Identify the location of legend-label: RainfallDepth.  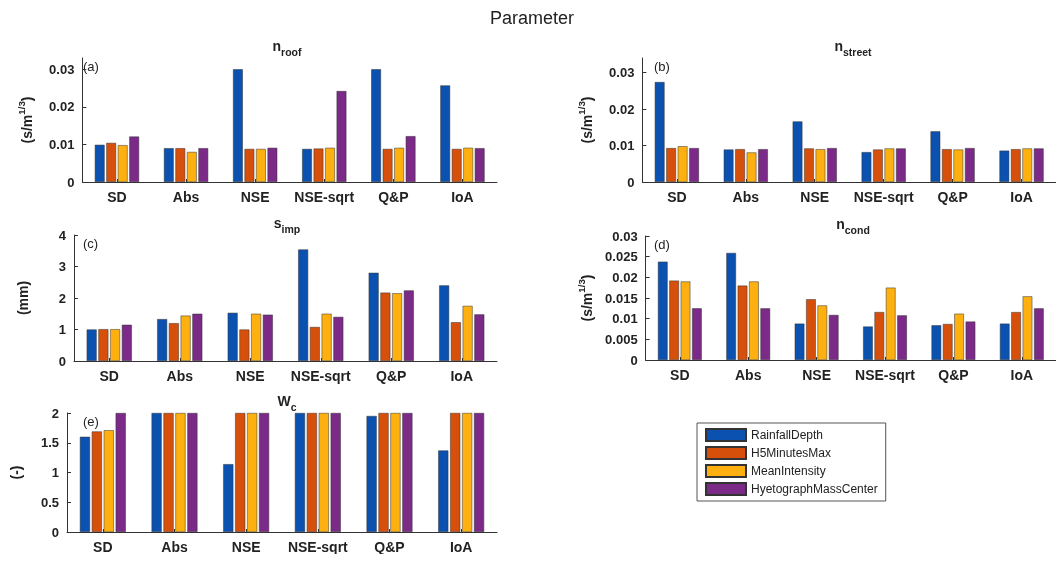
(787, 435).